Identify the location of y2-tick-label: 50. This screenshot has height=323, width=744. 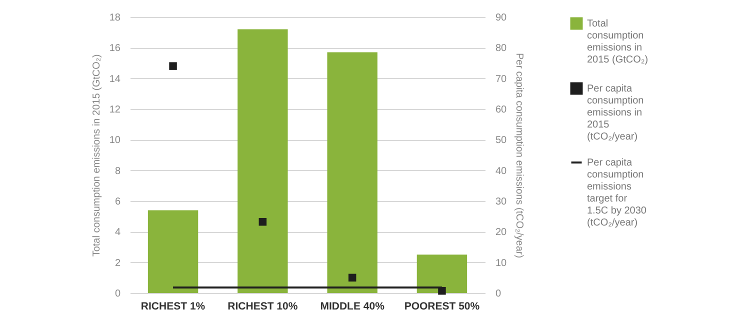
(502, 140).